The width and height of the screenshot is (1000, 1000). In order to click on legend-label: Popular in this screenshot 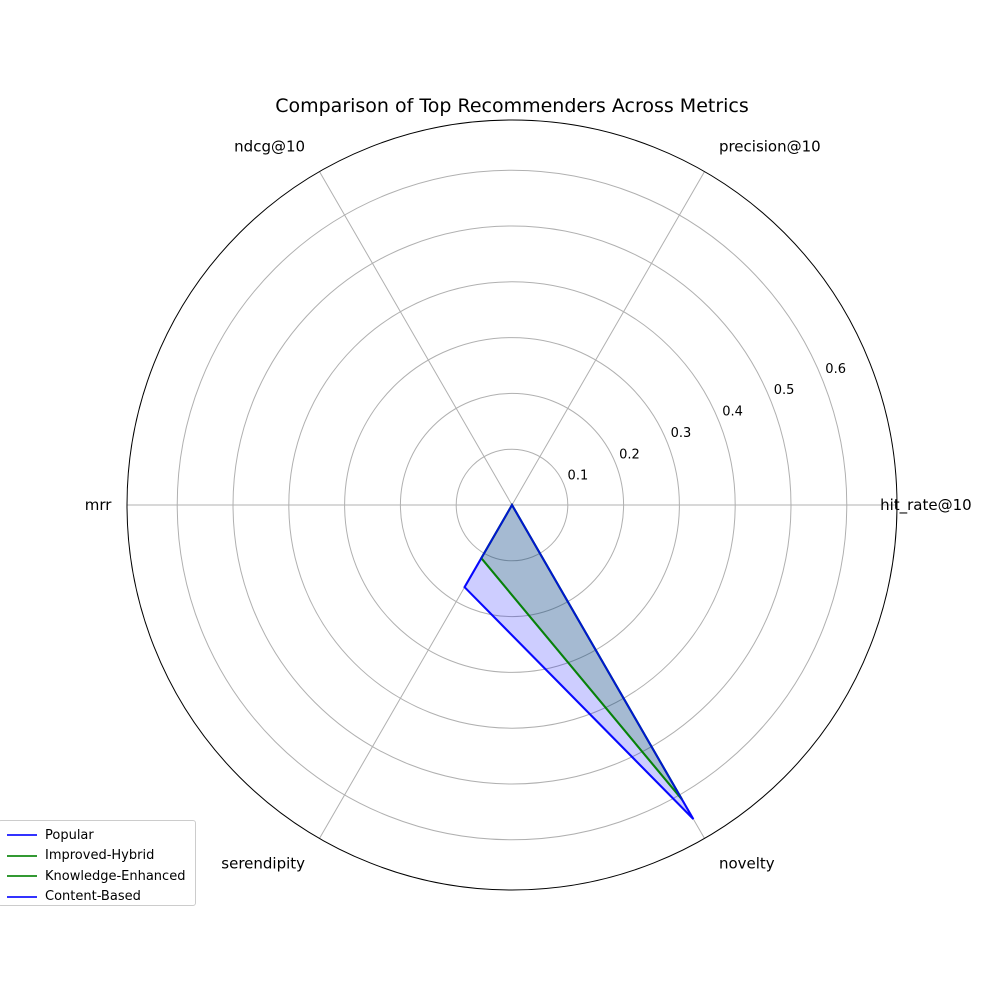, I will do `click(69, 835)`.